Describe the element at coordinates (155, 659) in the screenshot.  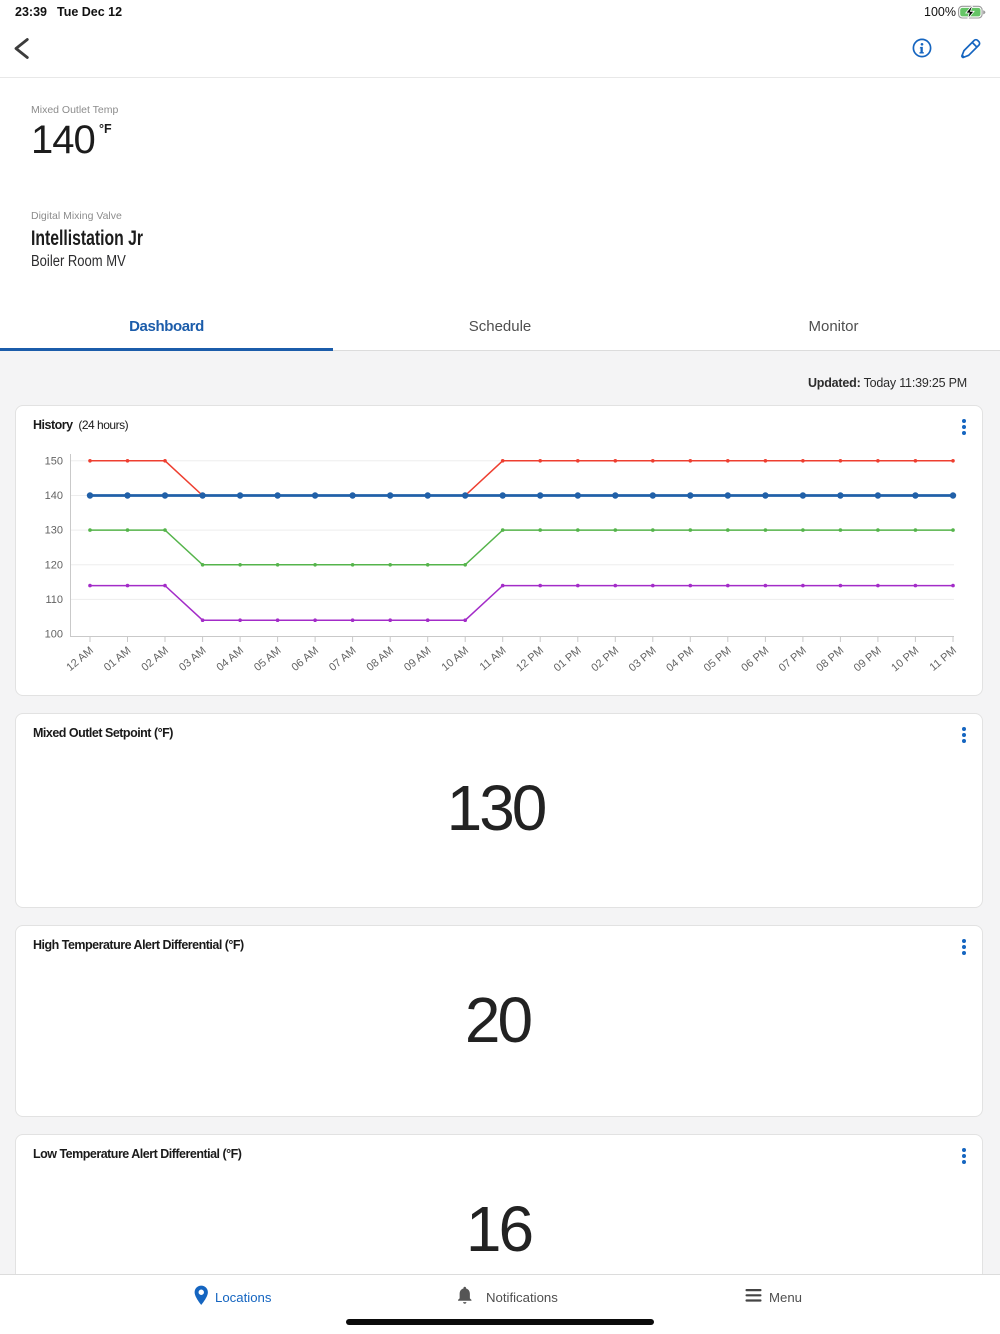
I see `svg-text: 02 AM` at that location.